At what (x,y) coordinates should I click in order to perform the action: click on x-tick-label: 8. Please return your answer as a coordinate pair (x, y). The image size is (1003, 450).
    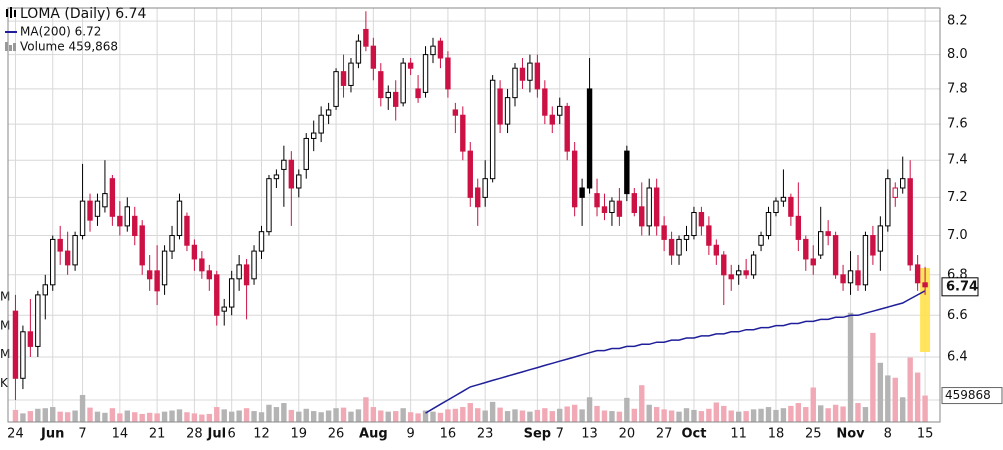
    Looking at the image, I should click on (888, 434).